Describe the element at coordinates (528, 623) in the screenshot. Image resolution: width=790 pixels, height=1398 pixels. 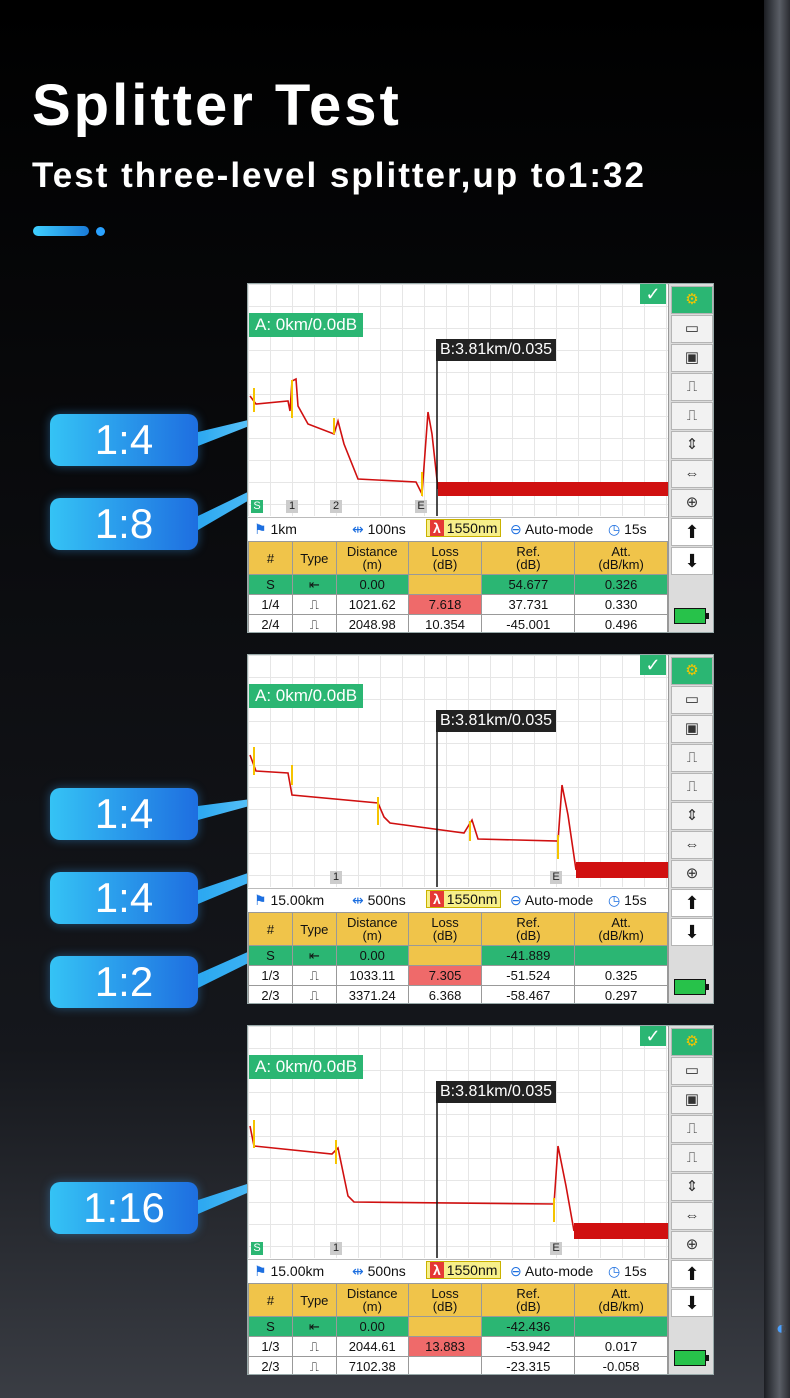
I see `row-ref: -45.001` at that location.